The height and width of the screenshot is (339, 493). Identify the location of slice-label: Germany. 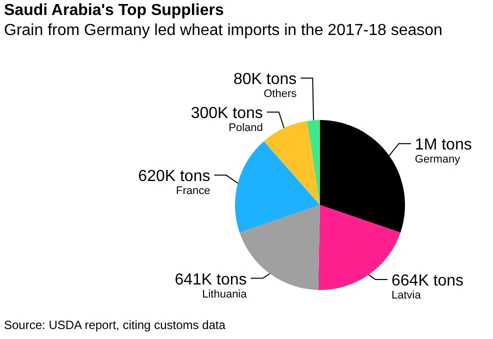
(437, 160).